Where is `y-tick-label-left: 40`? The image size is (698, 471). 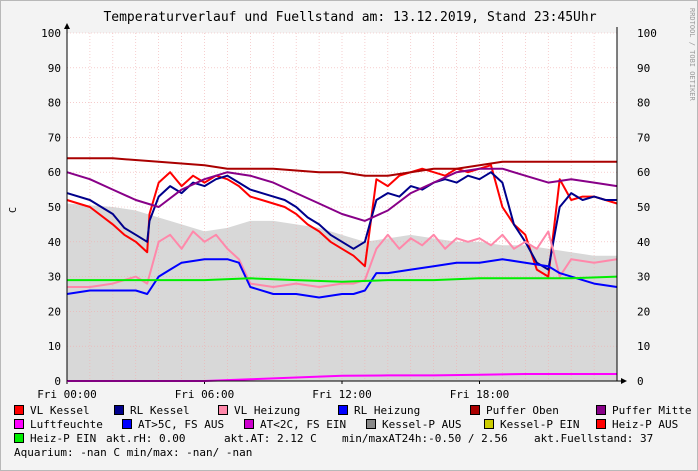 y-tick-label-left: 40 is located at coordinates (54, 242).